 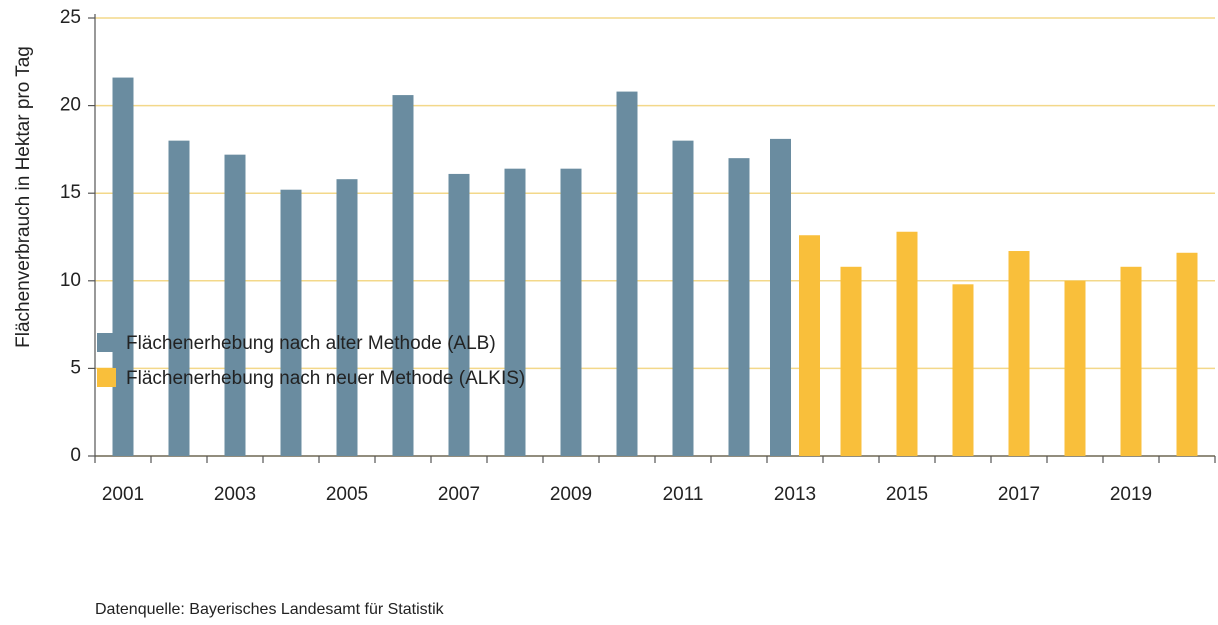 I want to click on x-tick-label: 2005, so click(x=347, y=494).